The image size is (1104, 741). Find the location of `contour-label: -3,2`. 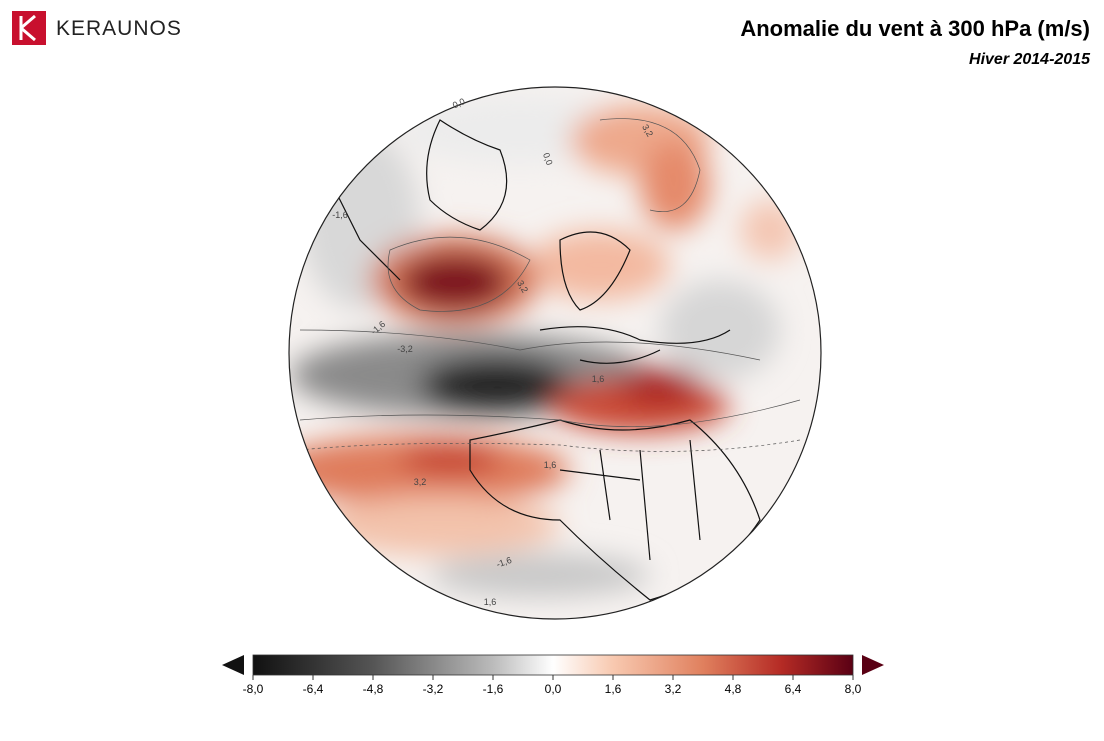

contour-label: -3,2 is located at coordinates (405, 349).